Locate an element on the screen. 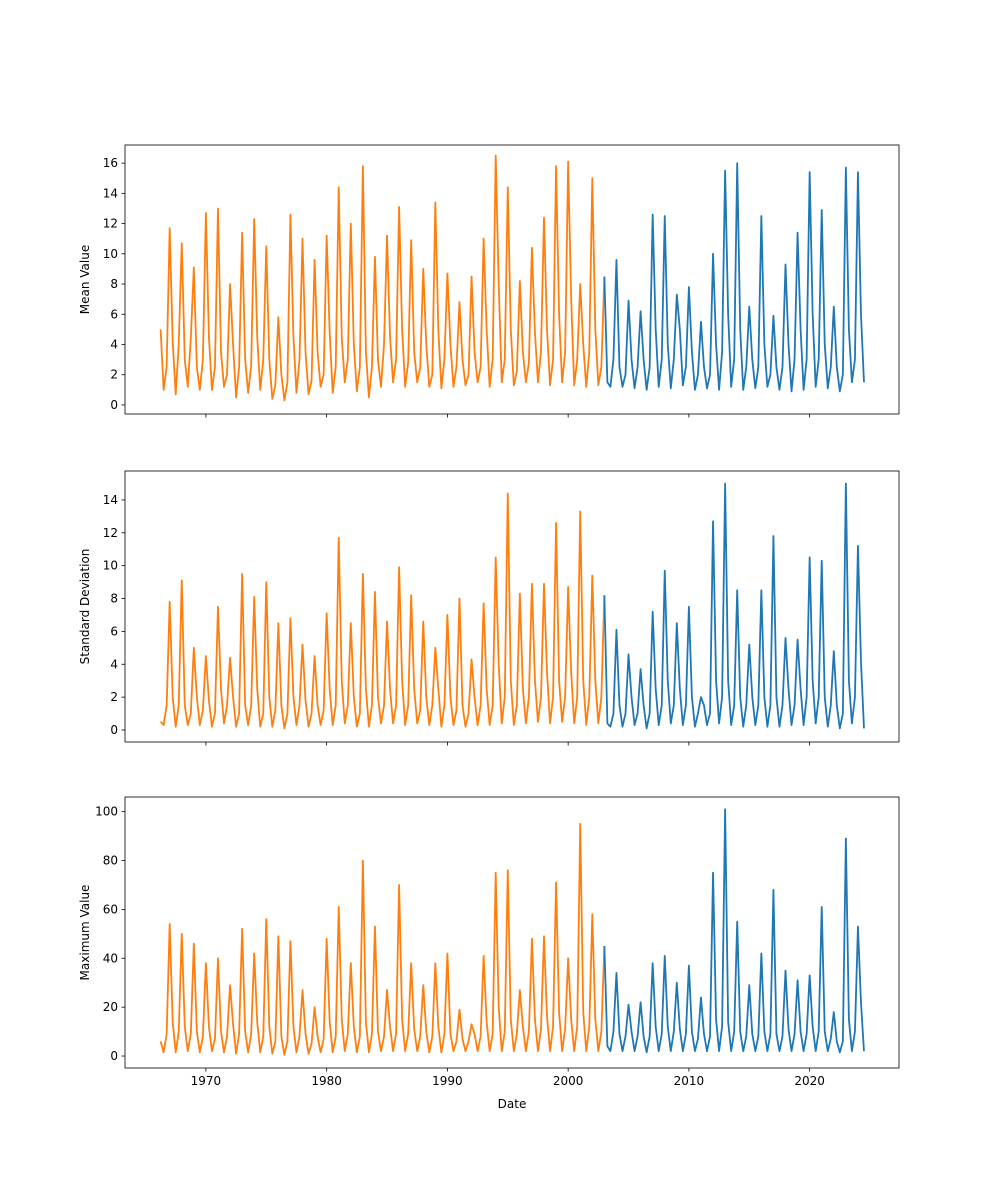  y-axis-label: Standard Deviation is located at coordinates (85, 607).